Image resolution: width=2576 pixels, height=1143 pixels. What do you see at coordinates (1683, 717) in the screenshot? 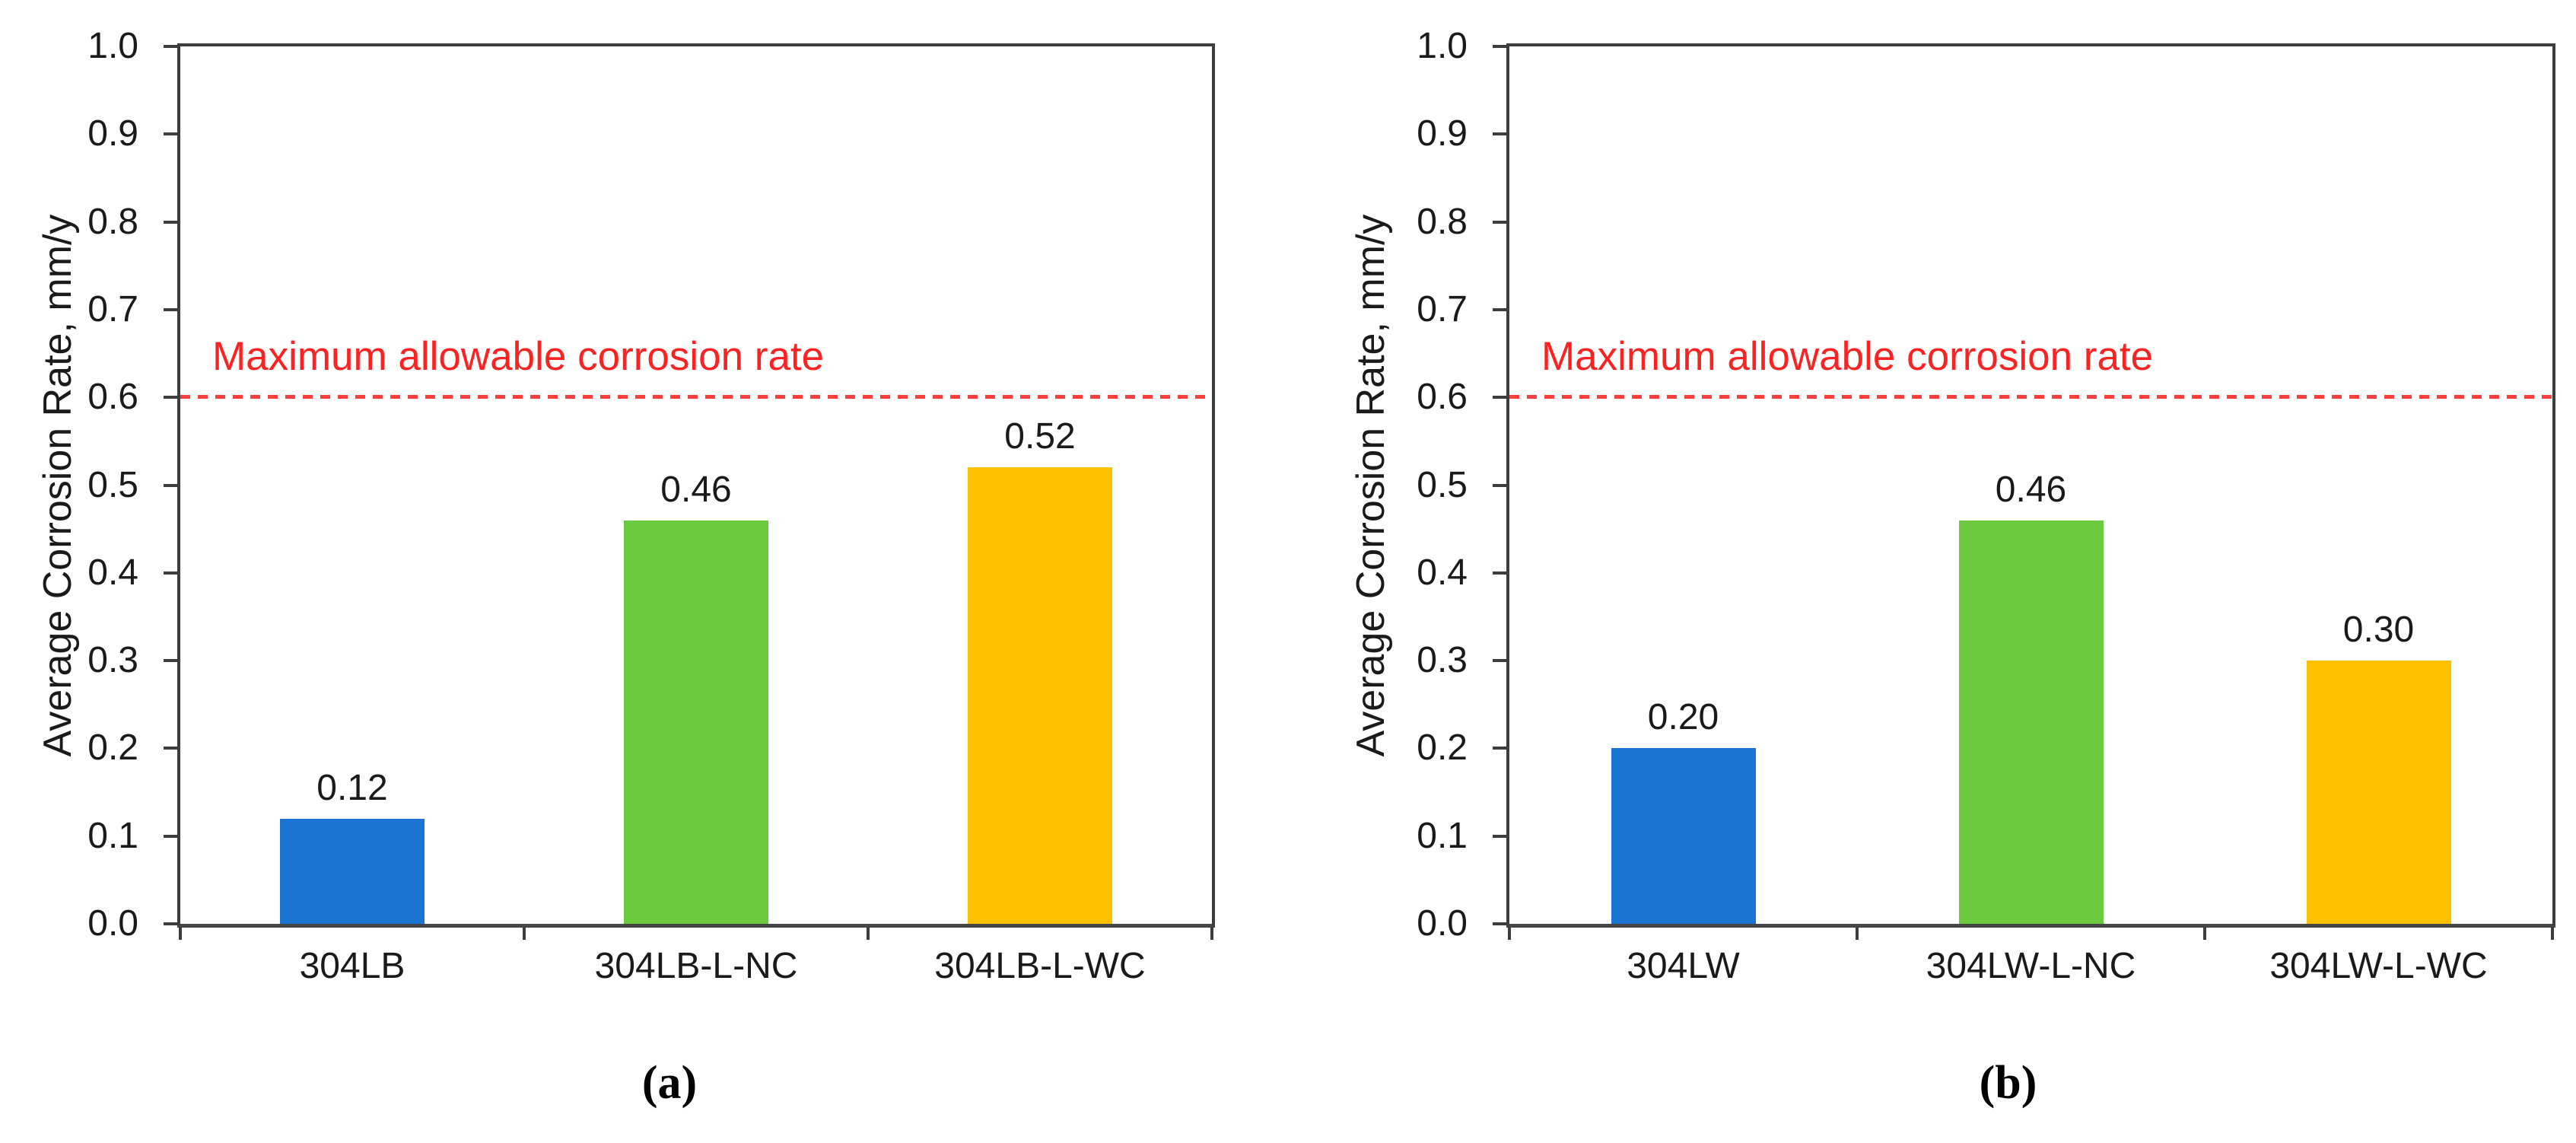
I see `bar-value-label: 0.20` at bounding box center [1683, 717].